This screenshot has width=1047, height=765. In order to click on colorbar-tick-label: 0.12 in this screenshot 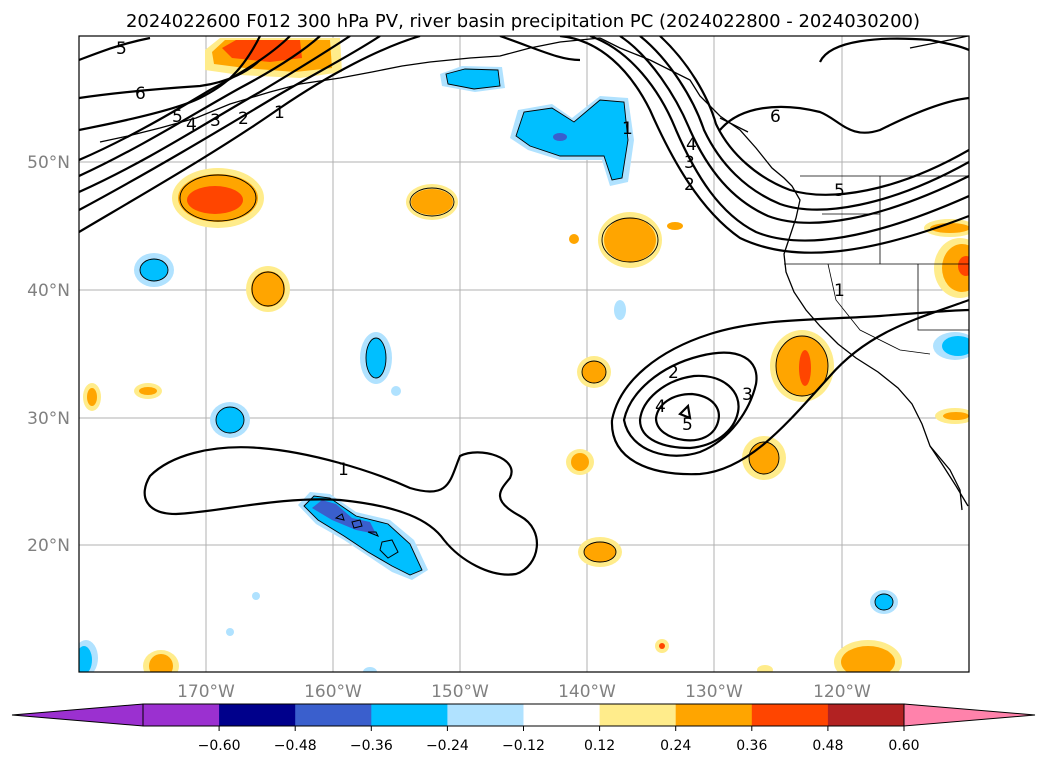, I will do `click(599, 746)`.